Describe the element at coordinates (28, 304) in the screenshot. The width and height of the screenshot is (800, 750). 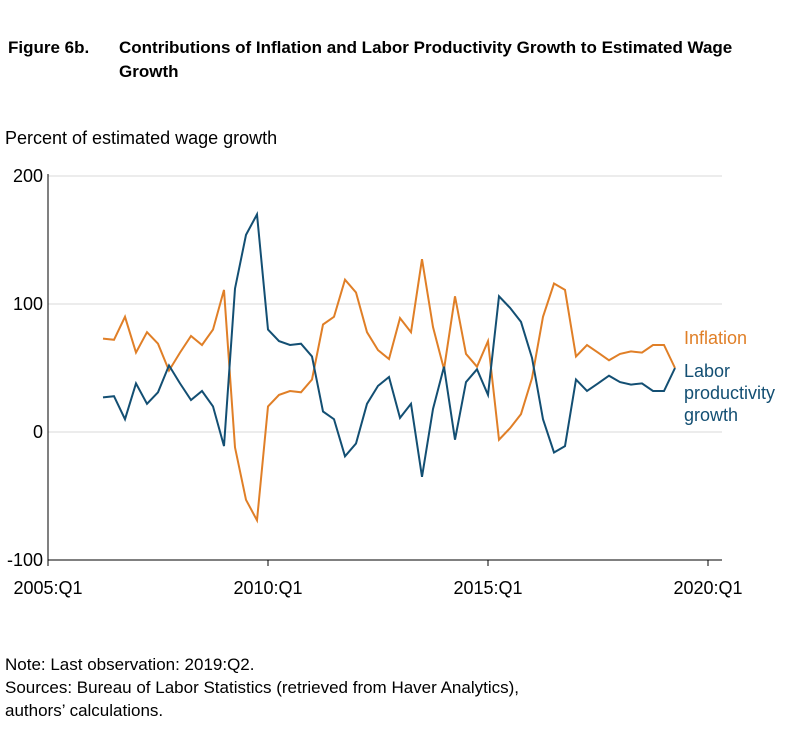
I see `y-tick-label: 100` at that location.